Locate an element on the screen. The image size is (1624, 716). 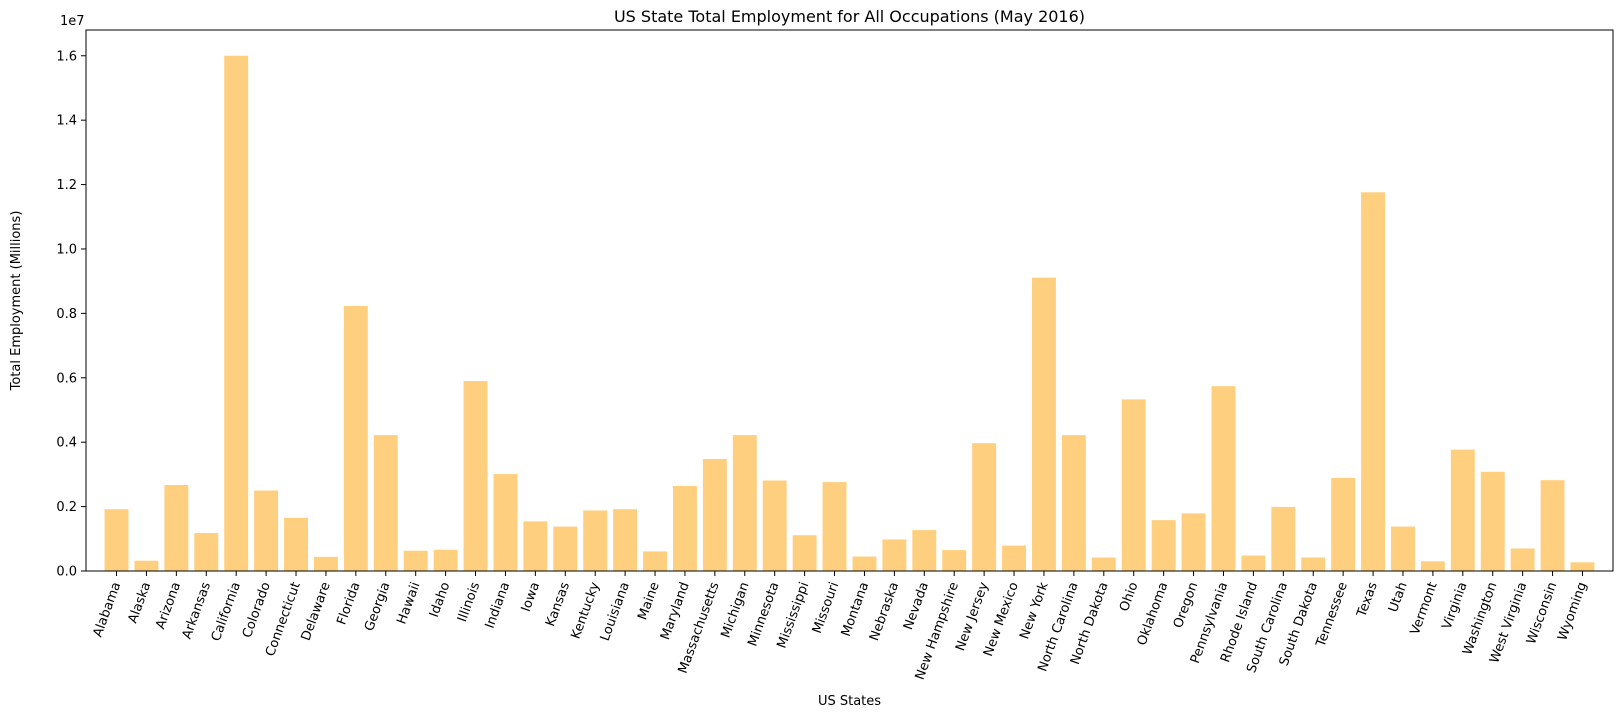
y-tick-label: 0.0 is located at coordinates (66, 572).